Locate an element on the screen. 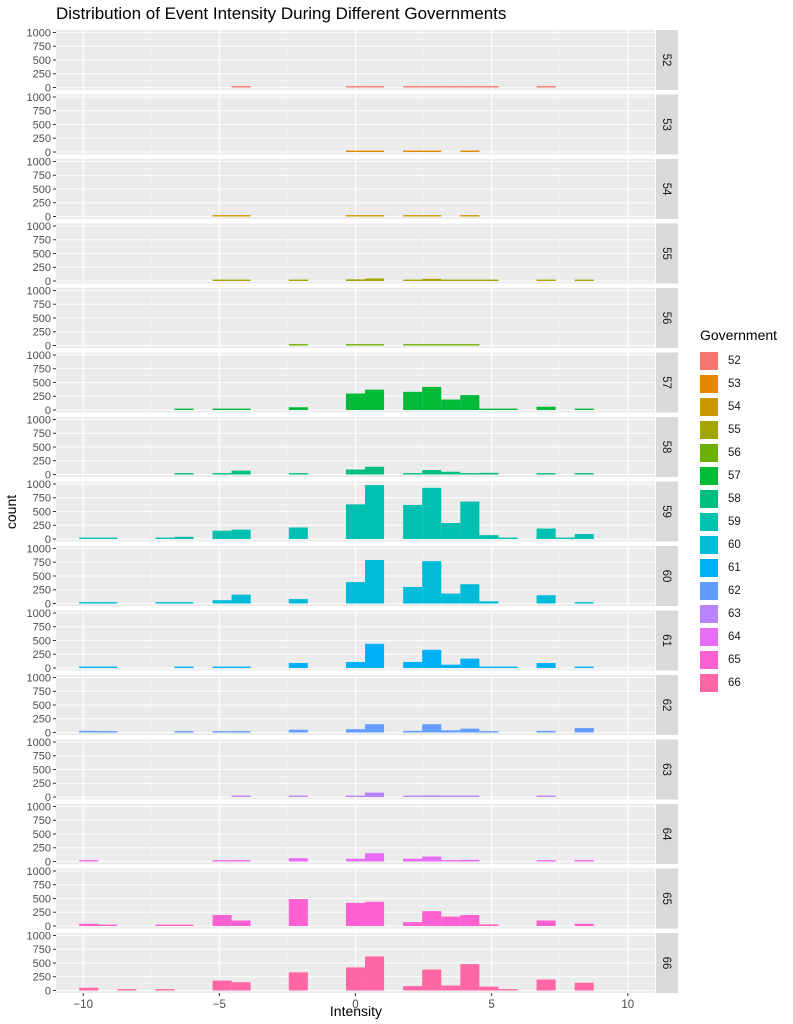 The image size is (793, 1024). legend-item-56: 56 is located at coordinates (738, 452).